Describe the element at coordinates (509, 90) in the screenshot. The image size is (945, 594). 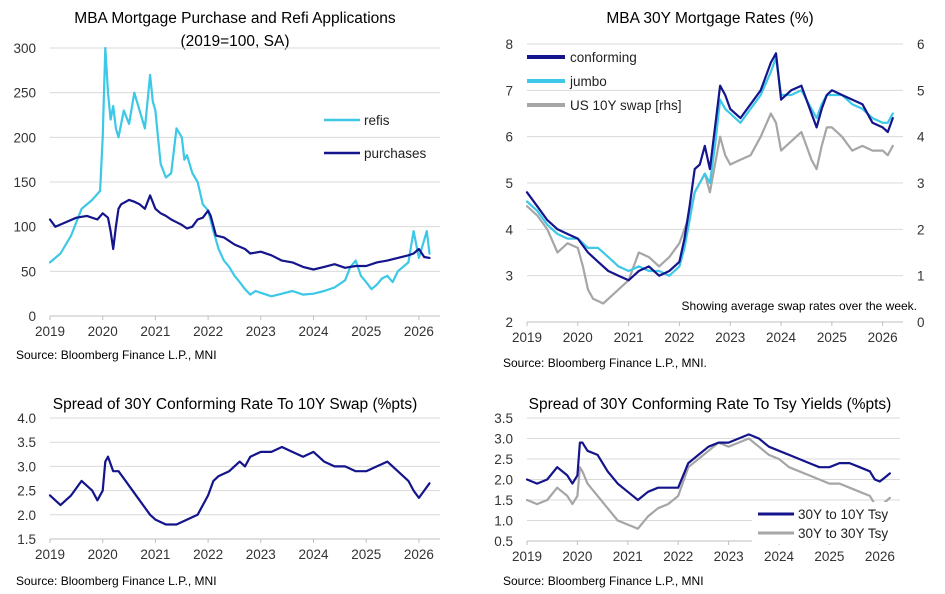
I see `y-tick-label: 7` at that location.